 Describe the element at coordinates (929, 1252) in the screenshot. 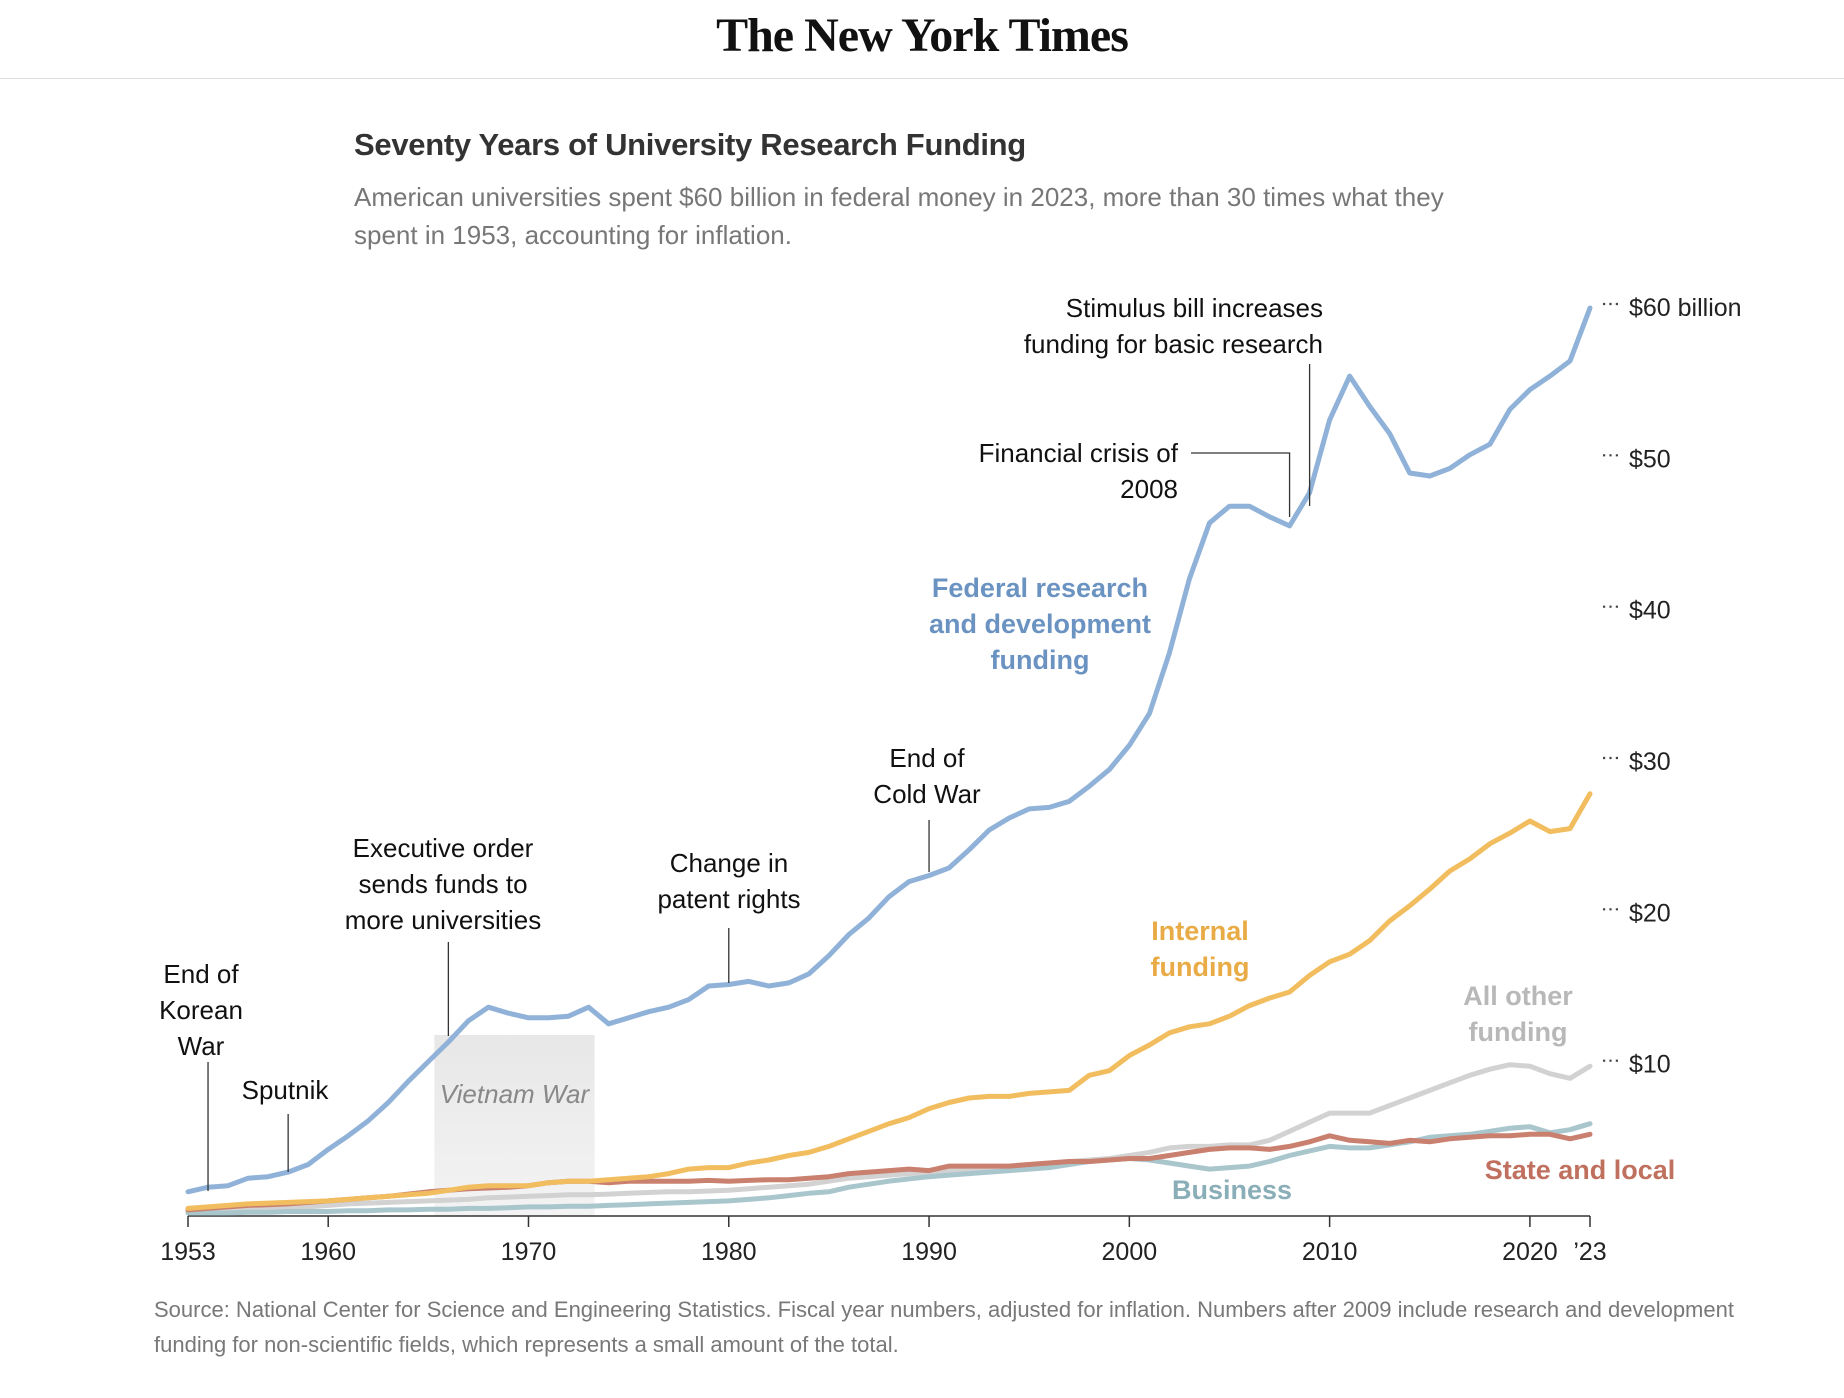

I see `x-tick-label: 1990` at that location.